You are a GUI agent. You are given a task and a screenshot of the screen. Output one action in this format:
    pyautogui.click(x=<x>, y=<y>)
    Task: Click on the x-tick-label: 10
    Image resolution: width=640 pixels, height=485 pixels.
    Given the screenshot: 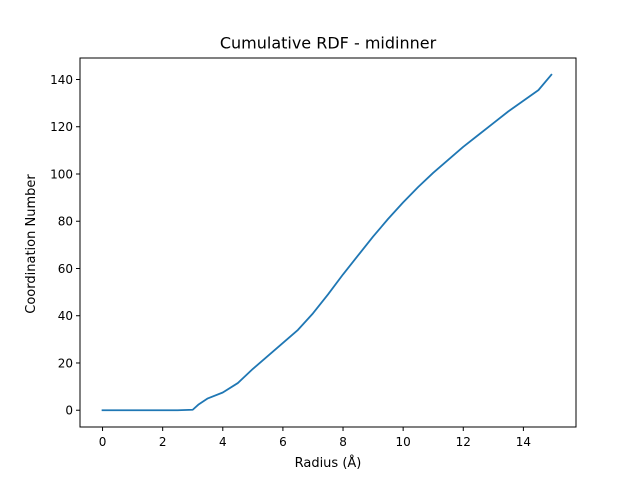 What is the action you would take?
    pyautogui.click(x=403, y=442)
    